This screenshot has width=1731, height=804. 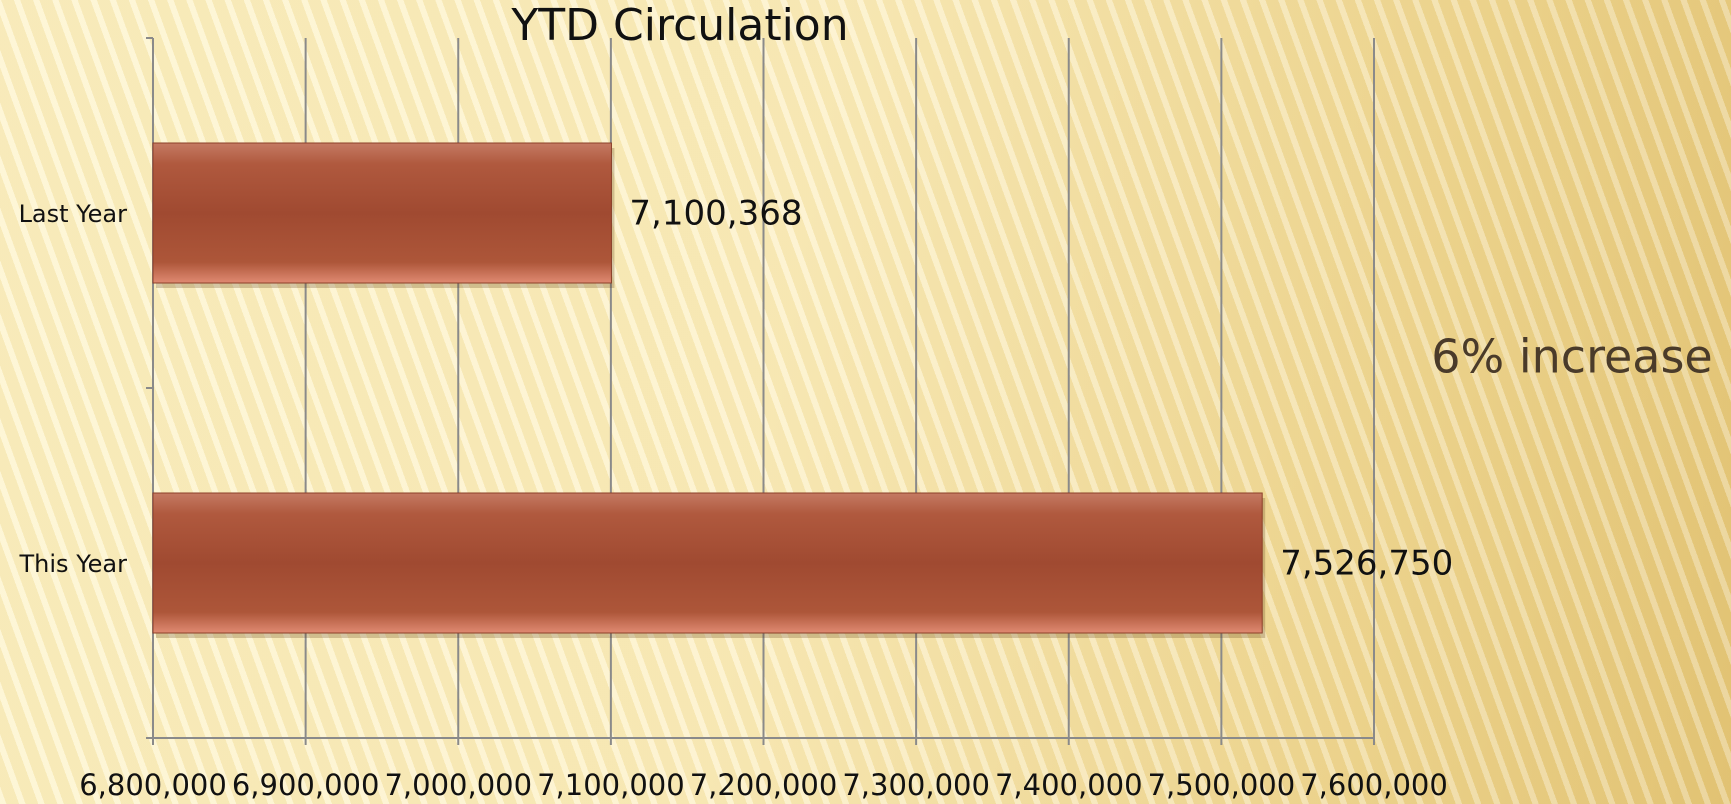 I want to click on x-tick-label: 6,900,000, so click(x=306, y=785).